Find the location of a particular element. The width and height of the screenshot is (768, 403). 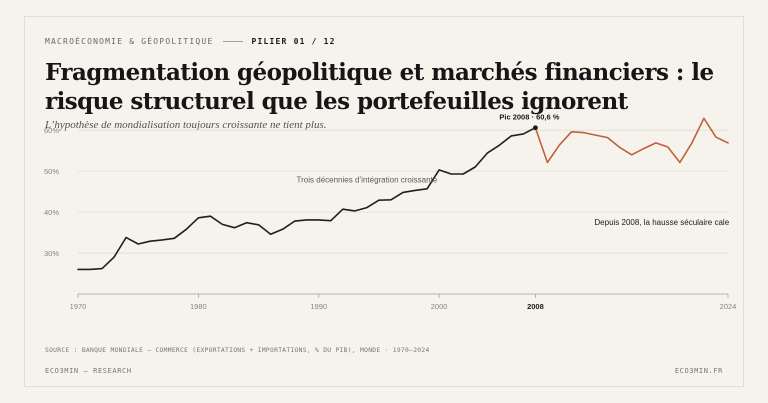

series-line-post-2008 is located at coordinates (631, 140).